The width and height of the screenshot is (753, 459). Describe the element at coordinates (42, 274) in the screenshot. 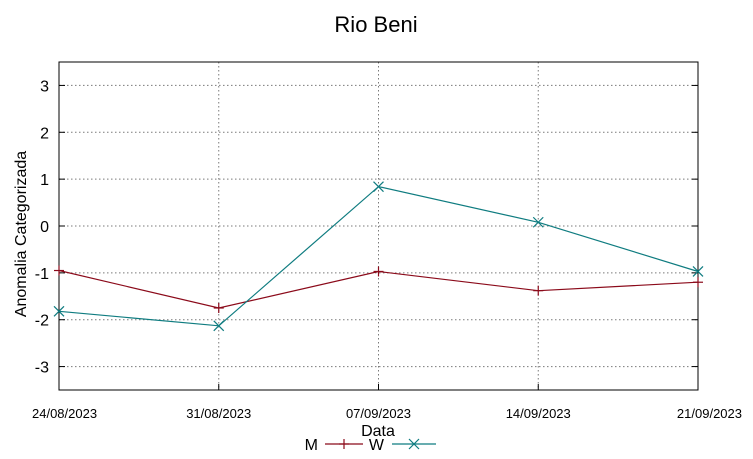

I see `y-tick-label: -1` at that location.